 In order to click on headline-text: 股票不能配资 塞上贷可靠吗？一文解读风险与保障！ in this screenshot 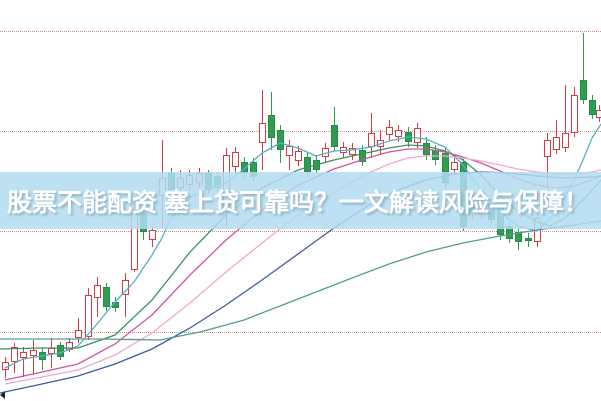, I will do `click(298, 202)`.